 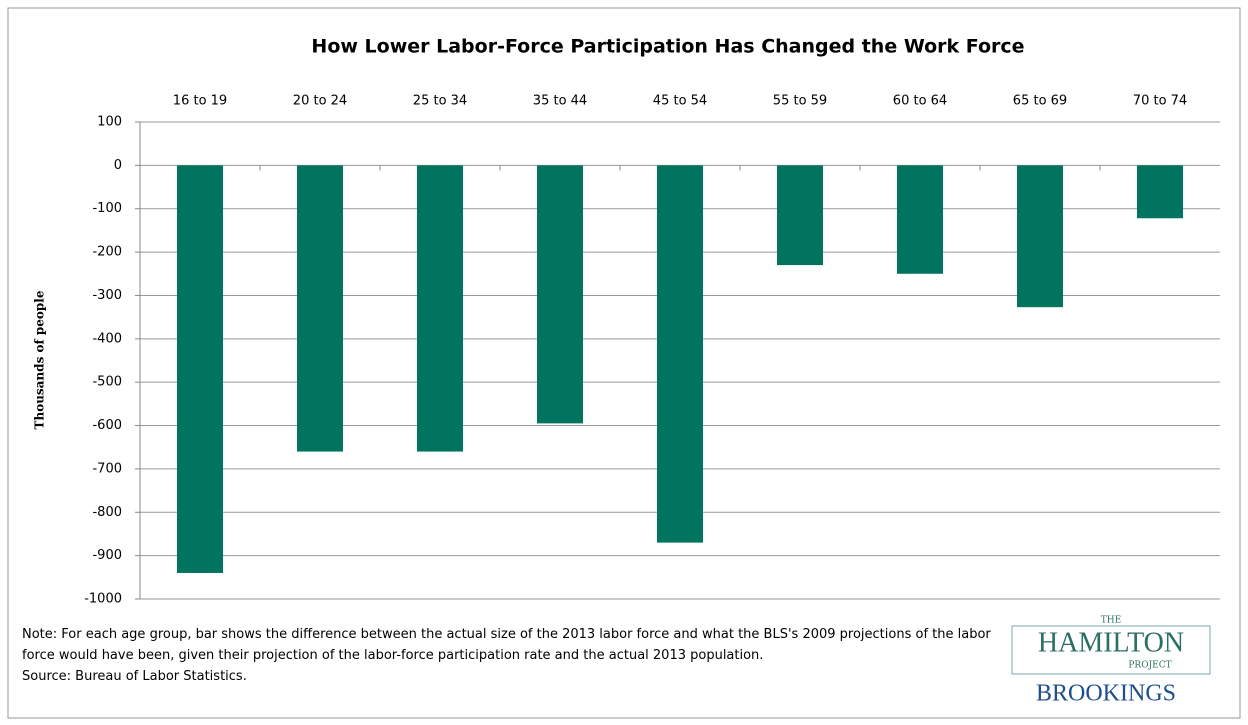 I want to click on x-tick-label: 60 to 64, so click(x=920, y=101).